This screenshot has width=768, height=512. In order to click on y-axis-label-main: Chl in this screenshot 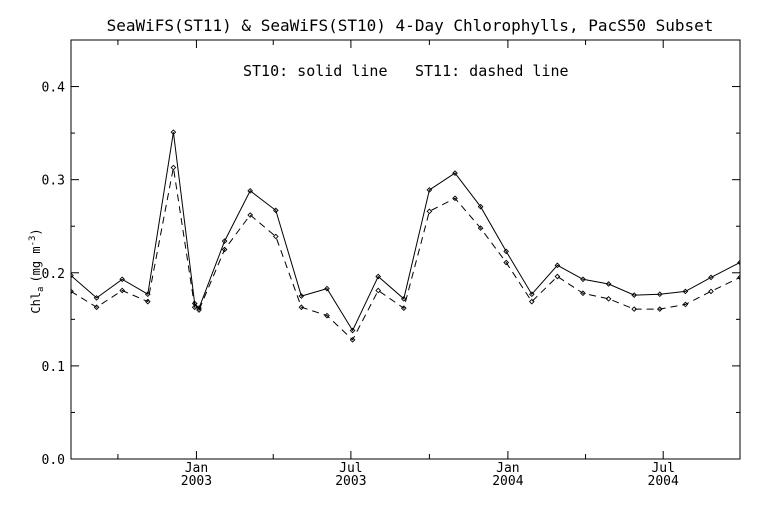, I will do `click(36, 303)`.